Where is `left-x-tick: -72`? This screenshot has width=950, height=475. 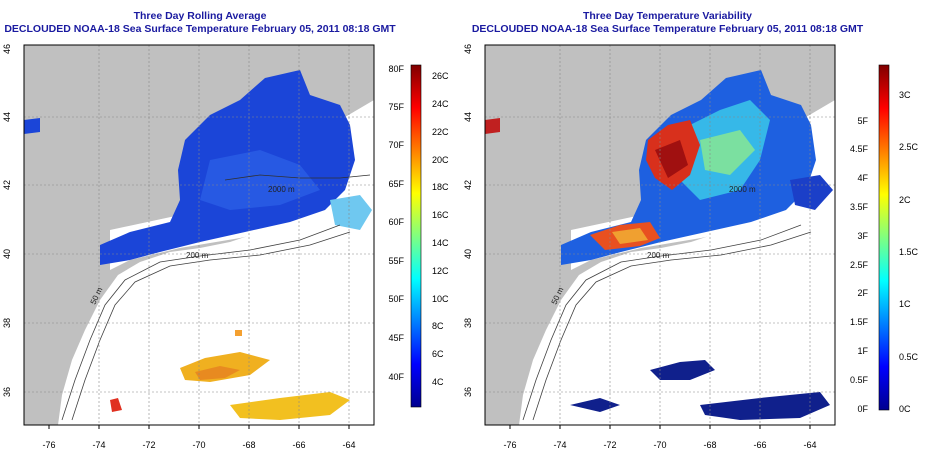 left-x-tick: -72 is located at coordinates (148, 445).